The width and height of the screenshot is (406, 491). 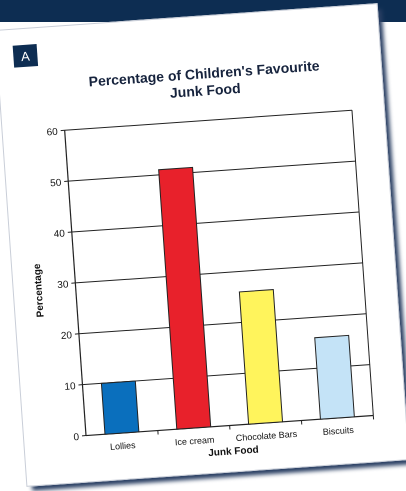 What do you see at coordinates (63, 285) in the screenshot?
I see `y-tick-label: 30` at bounding box center [63, 285].